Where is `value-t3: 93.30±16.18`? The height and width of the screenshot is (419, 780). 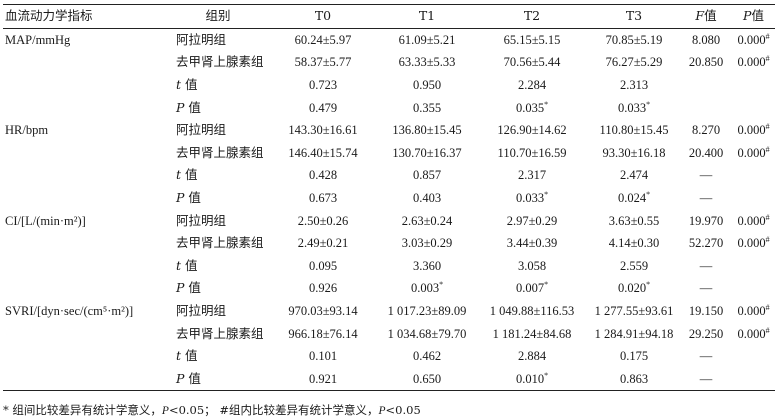 value-t3: 93.30±16.18 is located at coordinates (634, 152).